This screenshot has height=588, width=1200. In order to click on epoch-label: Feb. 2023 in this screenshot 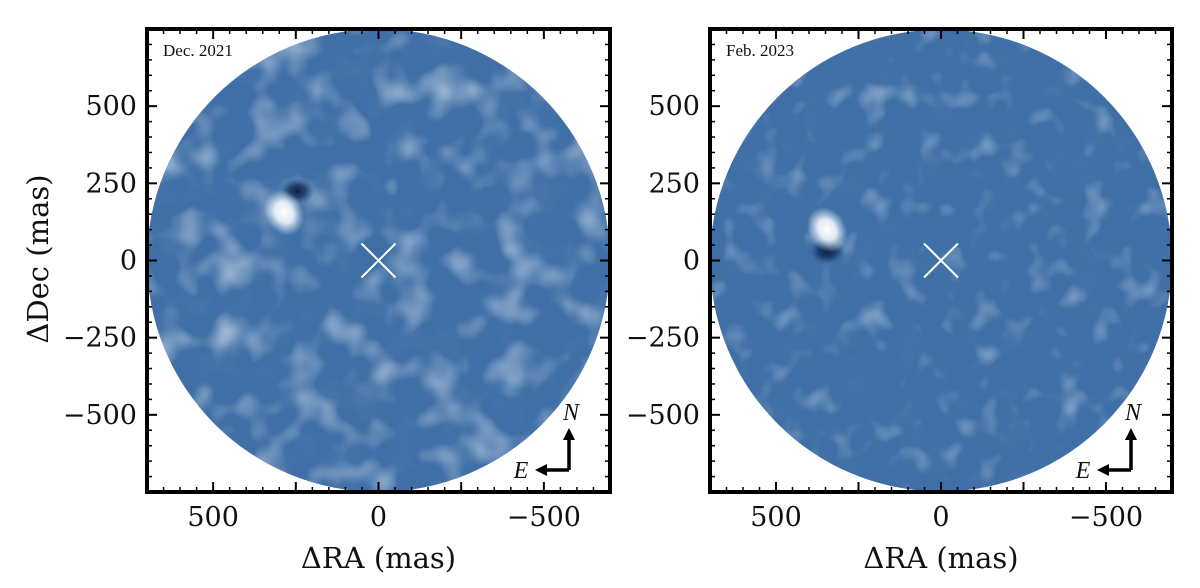, I will do `click(760, 50)`.